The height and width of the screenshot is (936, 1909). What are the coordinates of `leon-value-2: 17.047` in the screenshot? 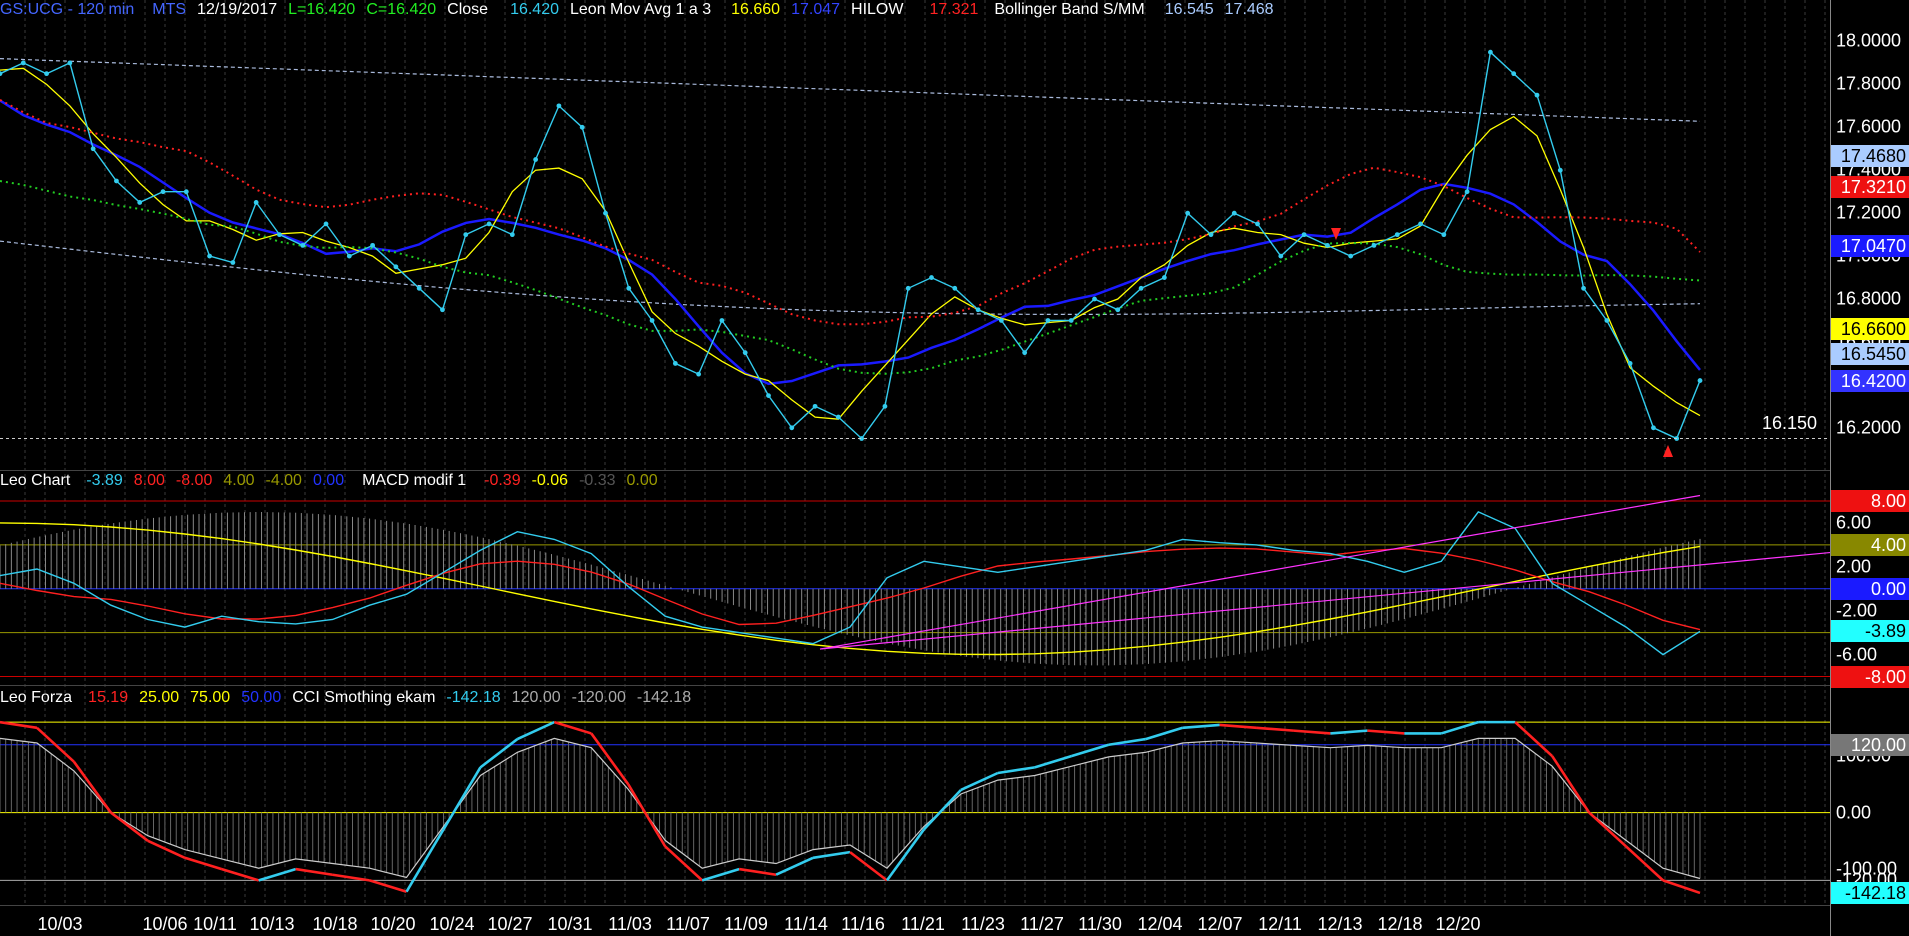 It's located at (816, 9).